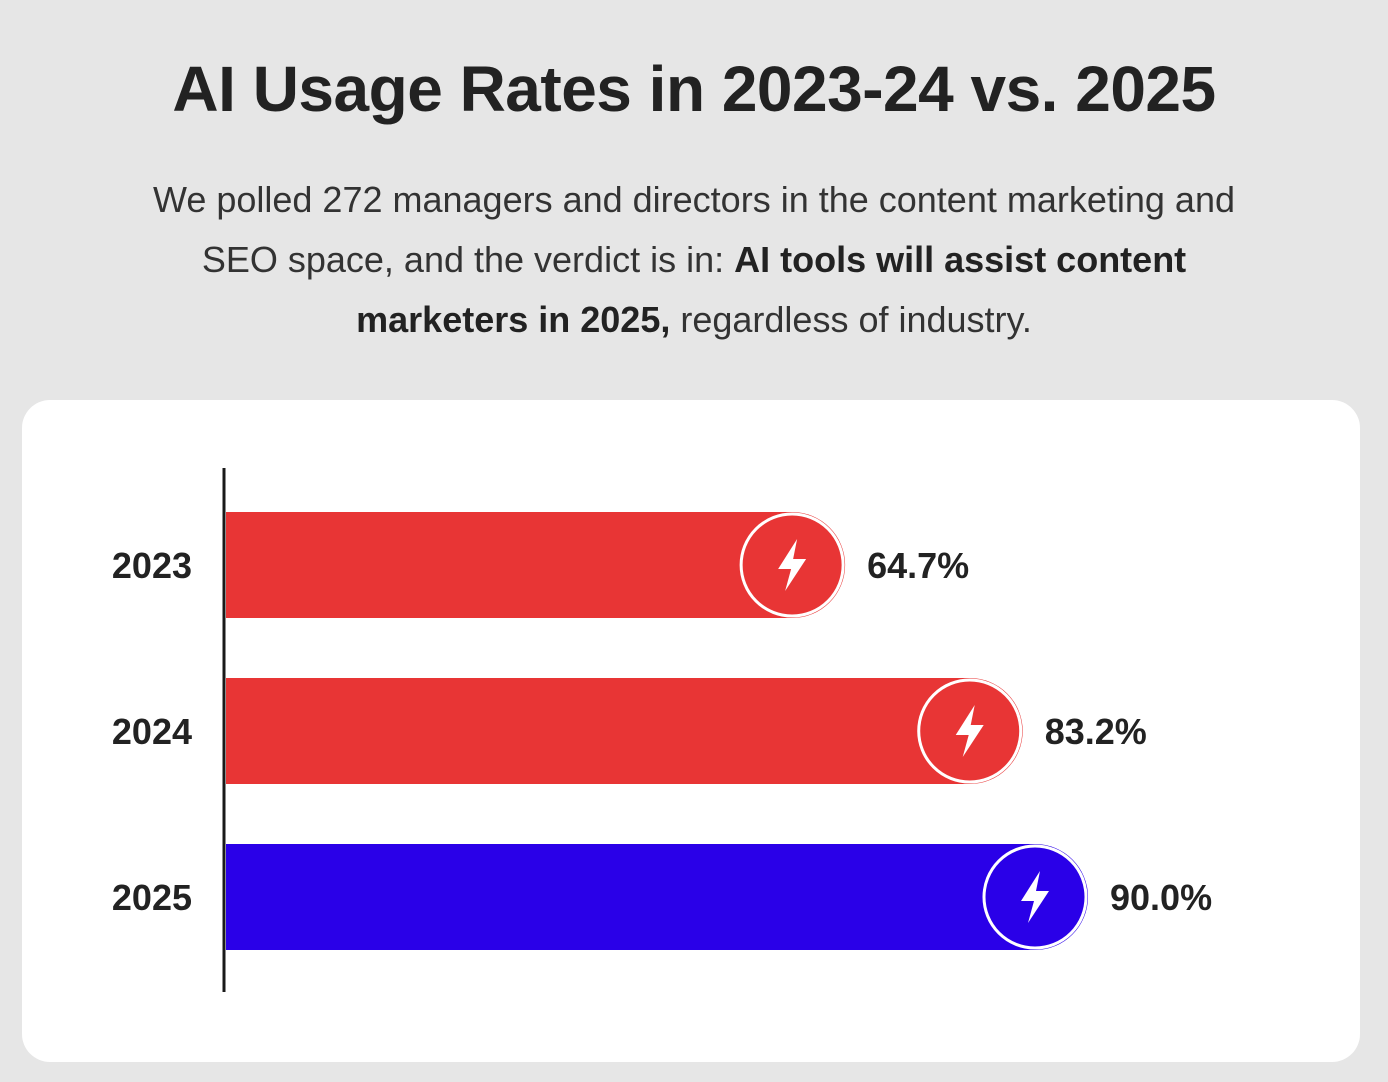  Describe the element at coordinates (152, 897) in the screenshot. I see `tick-label-2025: 2025` at that location.